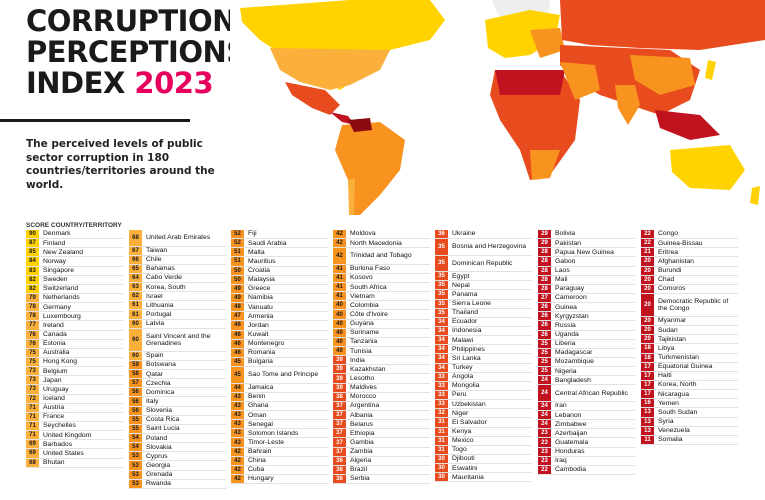  Describe the element at coordinates (177, 356) in the screenshot. I see `country-row: 60 Spain` at that location.